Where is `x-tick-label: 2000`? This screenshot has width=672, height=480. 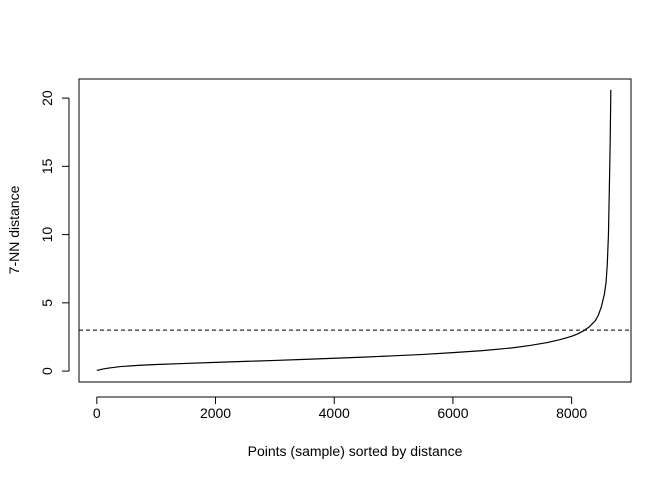
x-tick-label: 2000 is located at coordinates (215, 413).